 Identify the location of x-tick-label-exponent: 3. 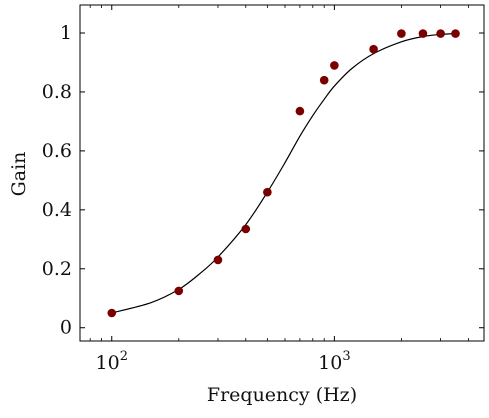
(346, 356).